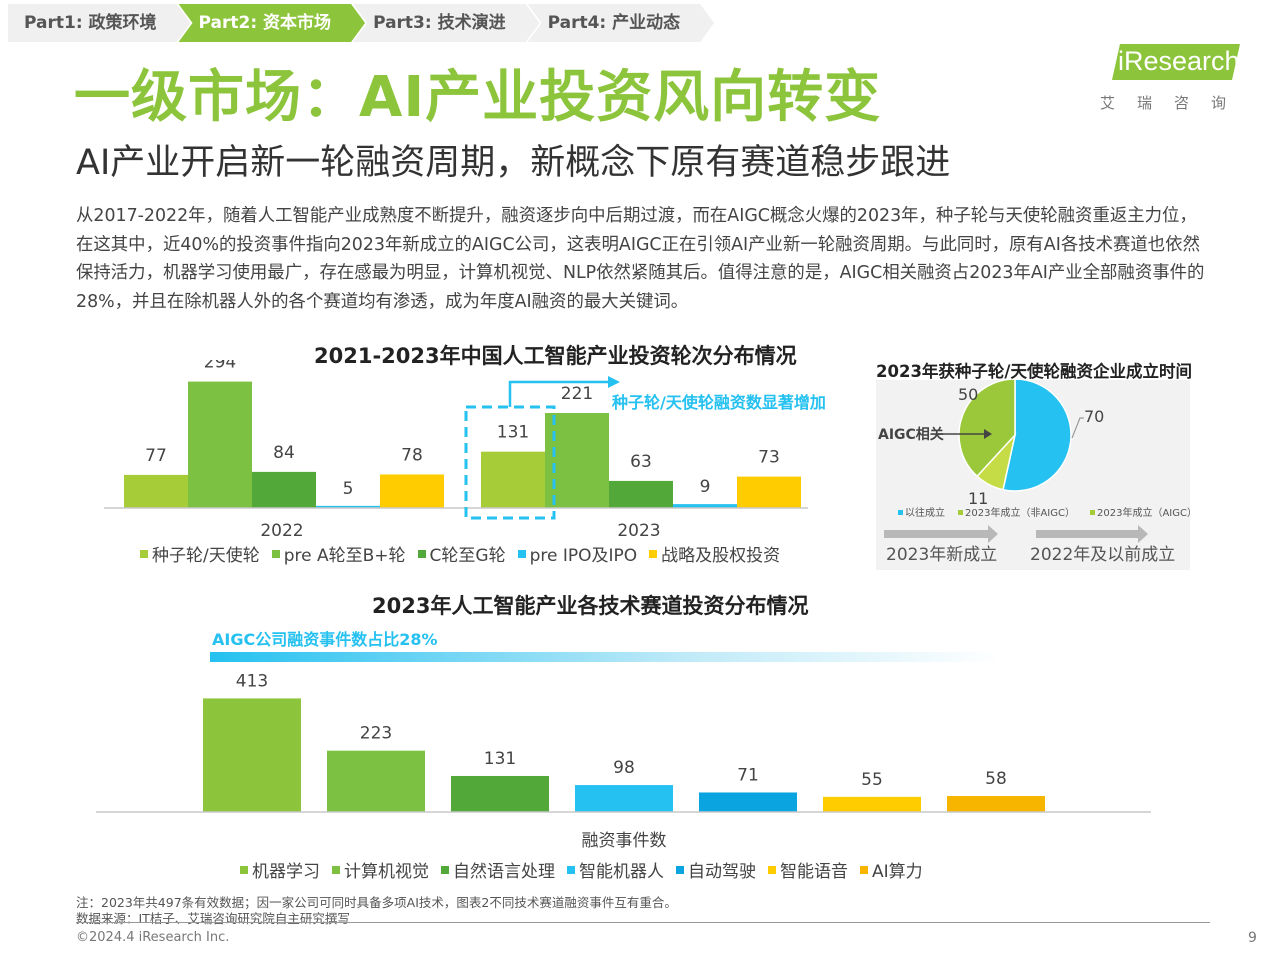 The image size is (1280, 960). Describe the element at coordinates (510, 462) in the screenshot. I see `highlight-box` at that location.